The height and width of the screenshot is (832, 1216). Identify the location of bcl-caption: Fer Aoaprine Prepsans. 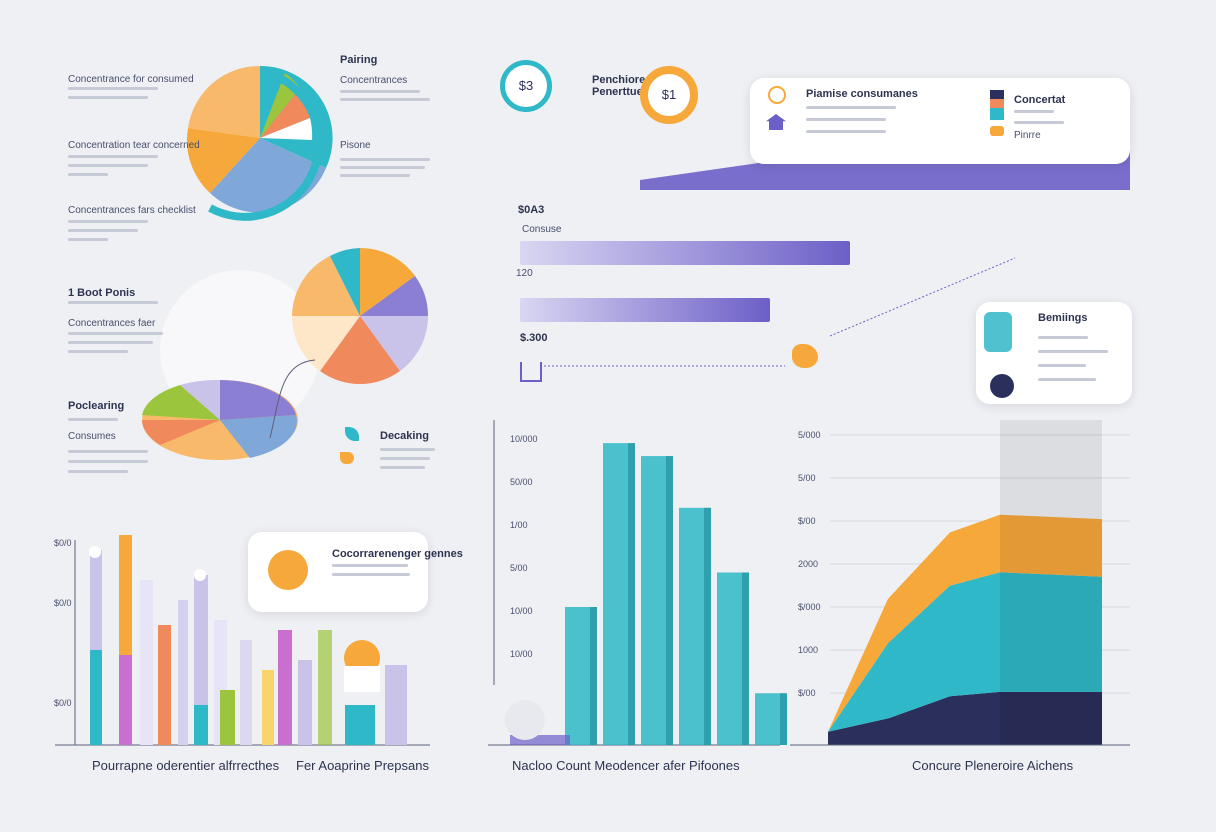
(362, 765).